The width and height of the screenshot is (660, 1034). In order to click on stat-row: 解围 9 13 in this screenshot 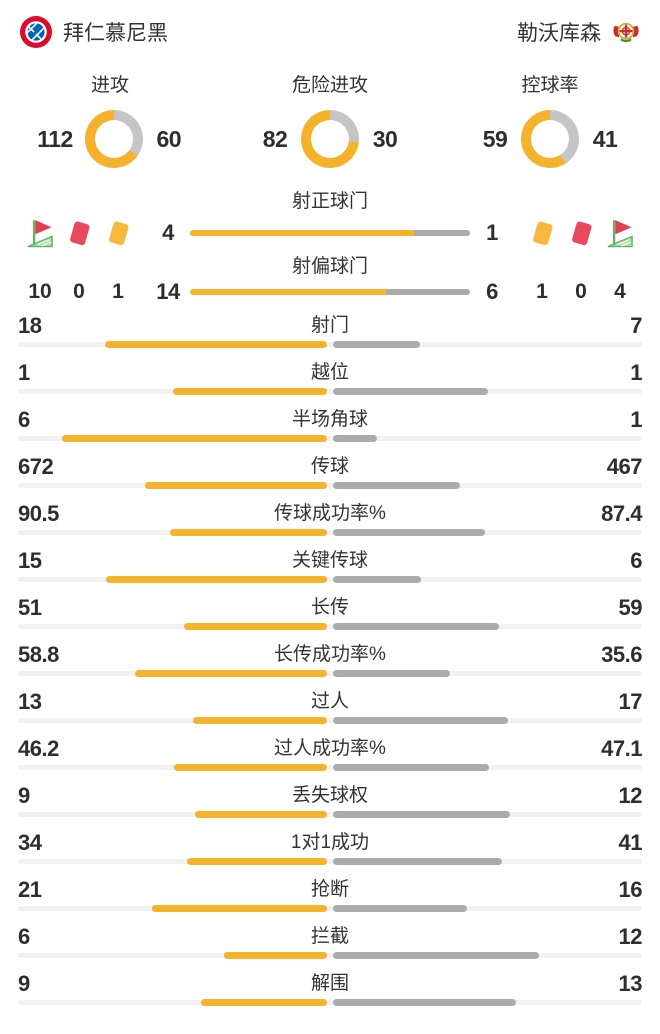, I will do `click(330, 993)`.